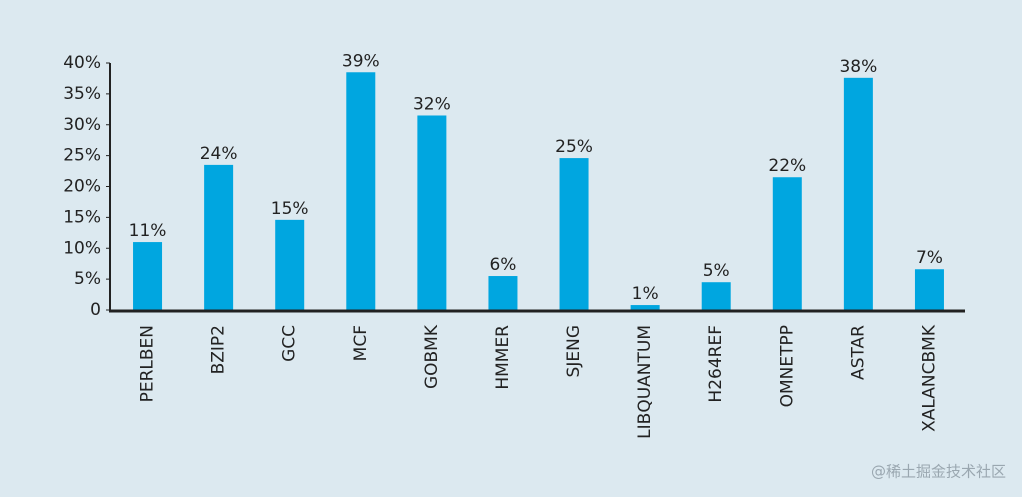 The height and width of the screenshot is (497, 1022). I want to click on y-tick-label: 25%, so click(82, 156).